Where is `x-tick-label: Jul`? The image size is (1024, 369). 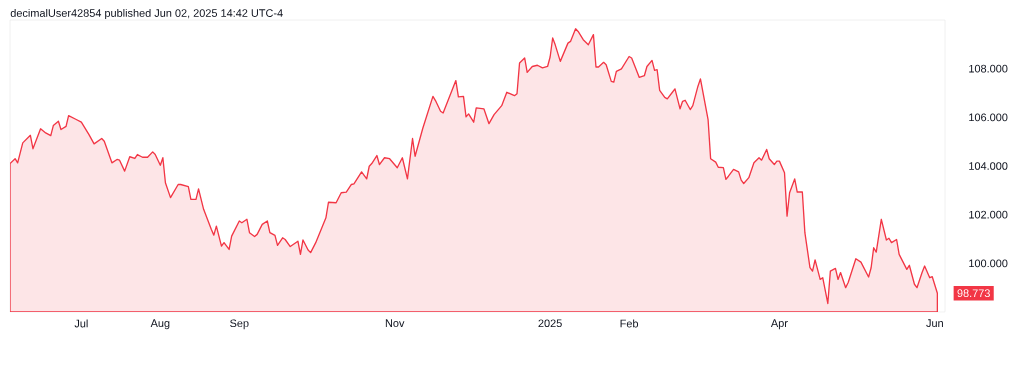
x-tick-label: Jul is located at coordinates (81, 323).